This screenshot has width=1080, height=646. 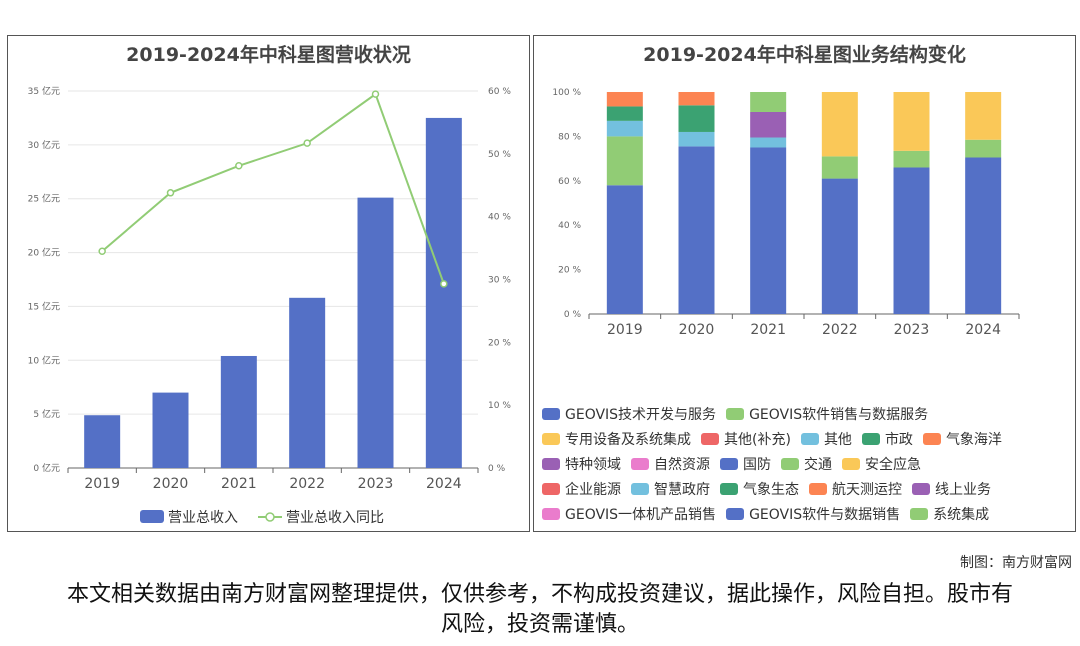 I want to click on y-left-tick-label: 35 亿元, so click(x=44, y=91).